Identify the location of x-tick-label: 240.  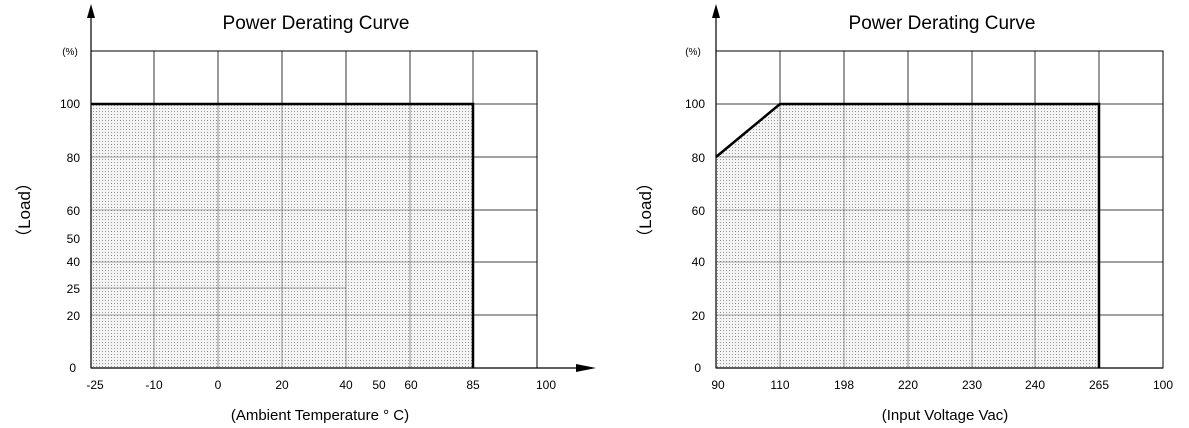
(1035, 385).